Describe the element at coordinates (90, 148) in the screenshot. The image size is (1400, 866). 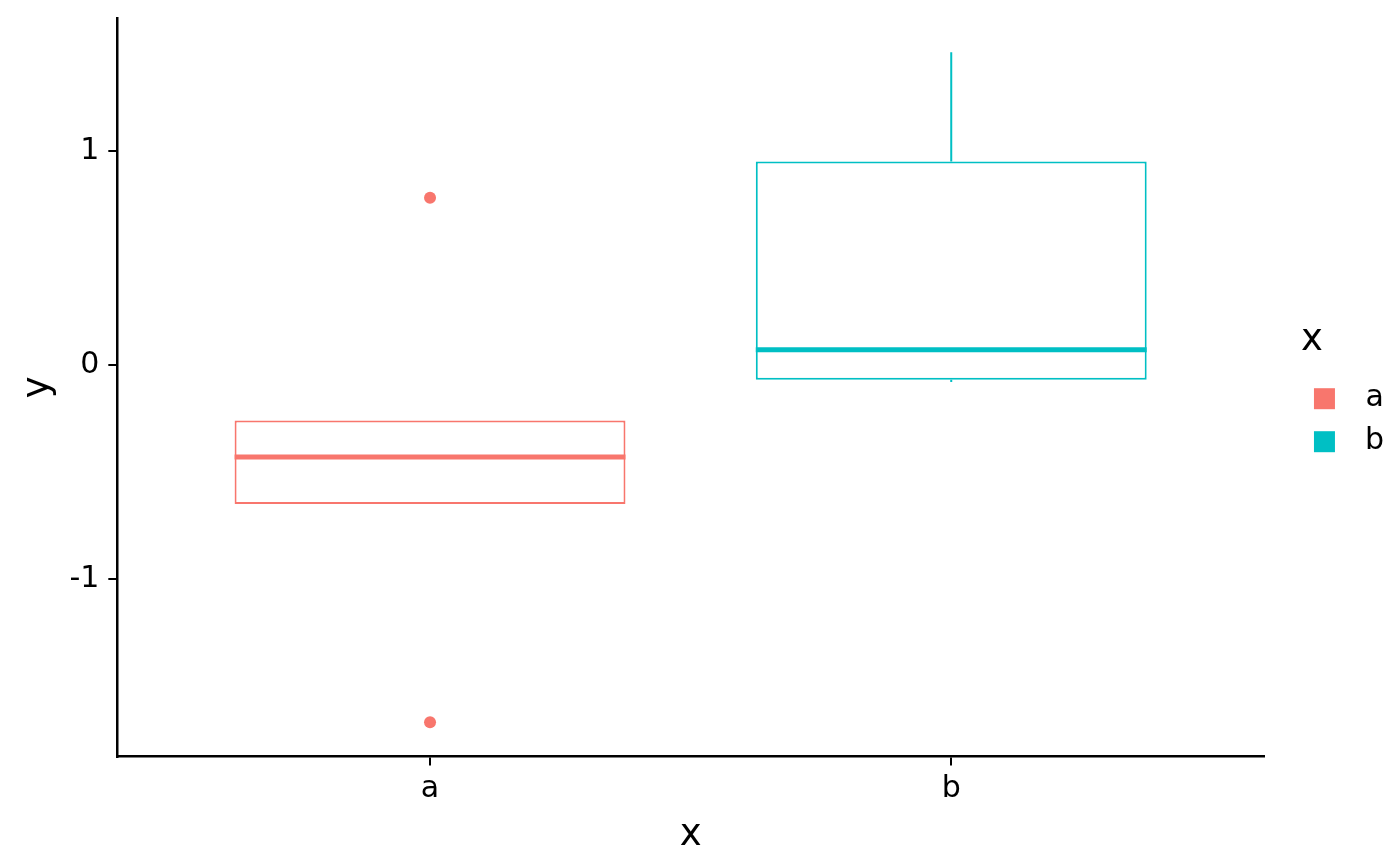
I see `y-tick-label: 1` at that location.